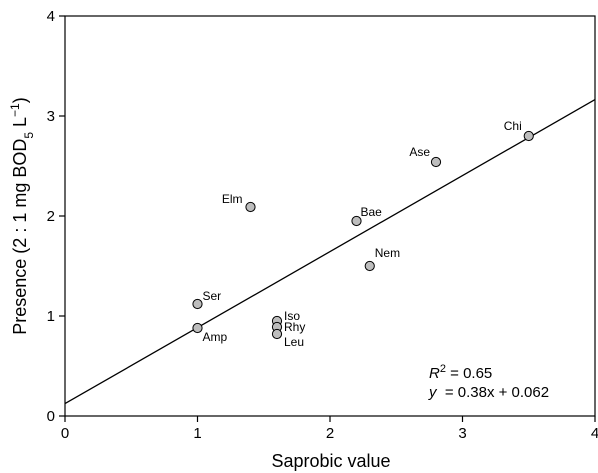 The image size is (598, 473). Describe the element at coordinates (469, 373) in the screenshot. I see `r-squared-value: = 0.65` at that location.